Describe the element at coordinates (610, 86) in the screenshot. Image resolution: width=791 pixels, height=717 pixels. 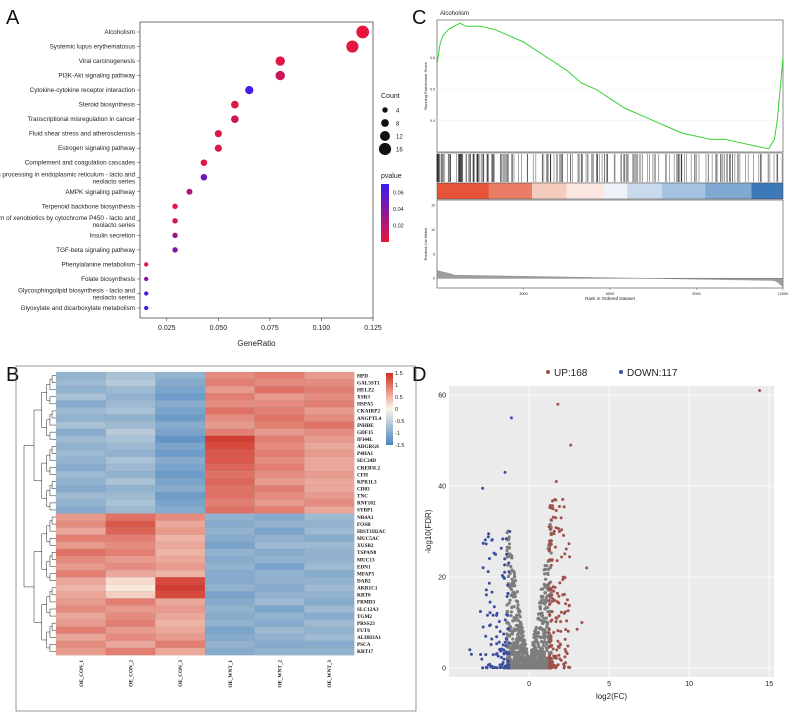
I see `panel-c-enrichment-line` at that location.